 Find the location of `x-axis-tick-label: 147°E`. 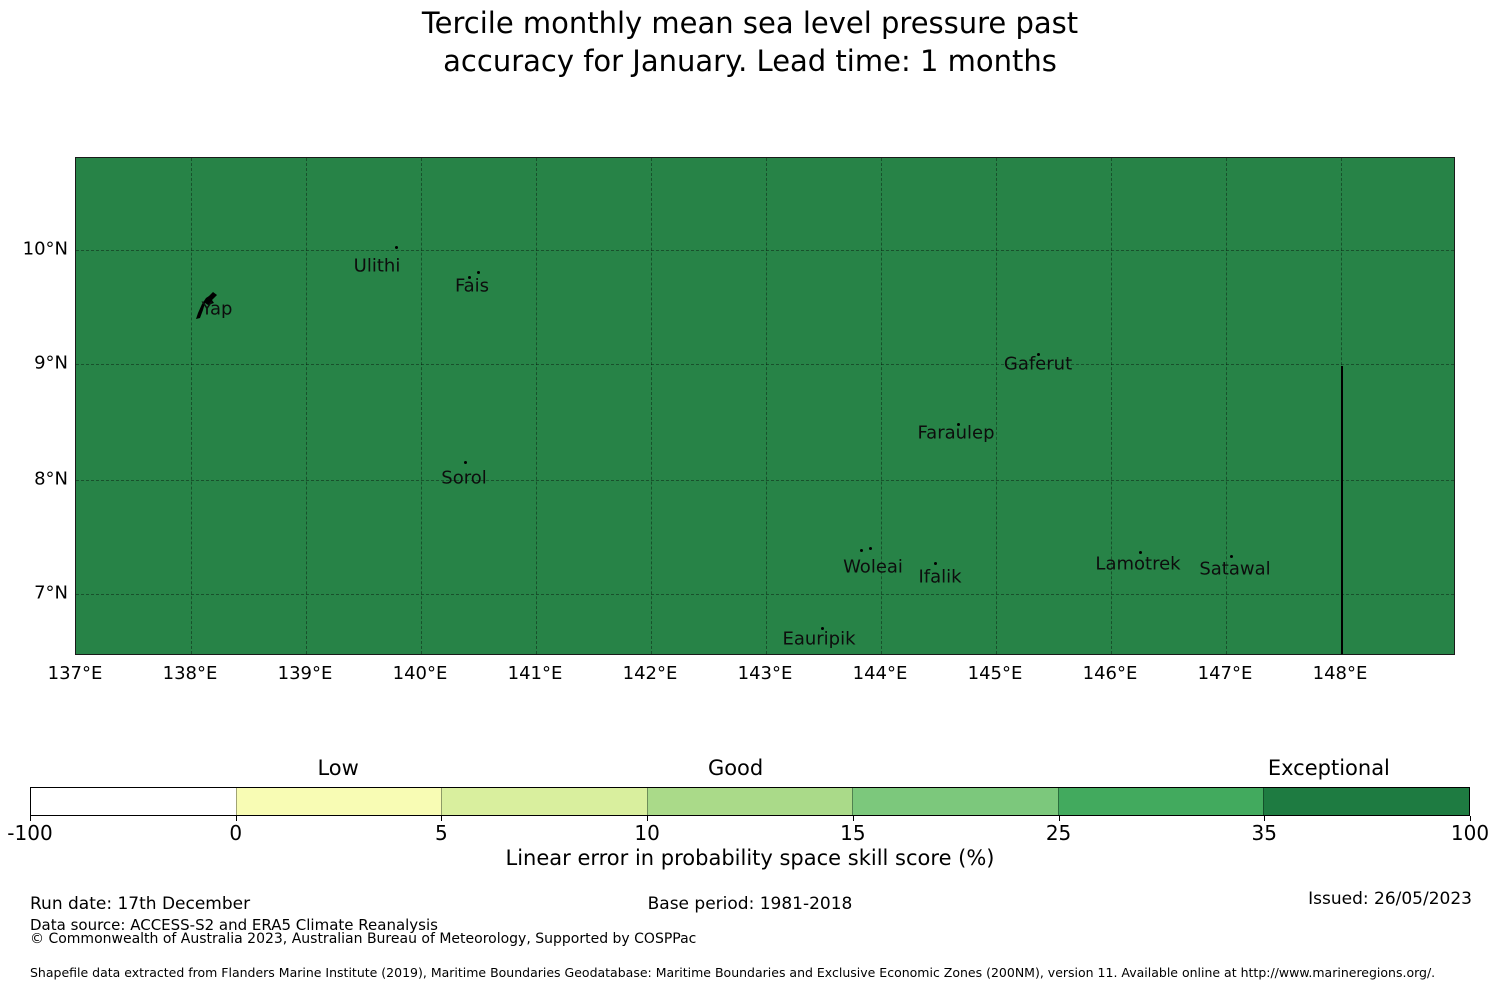

x-axis-tick-label: 147°E is located at coordinates (1225, 673).